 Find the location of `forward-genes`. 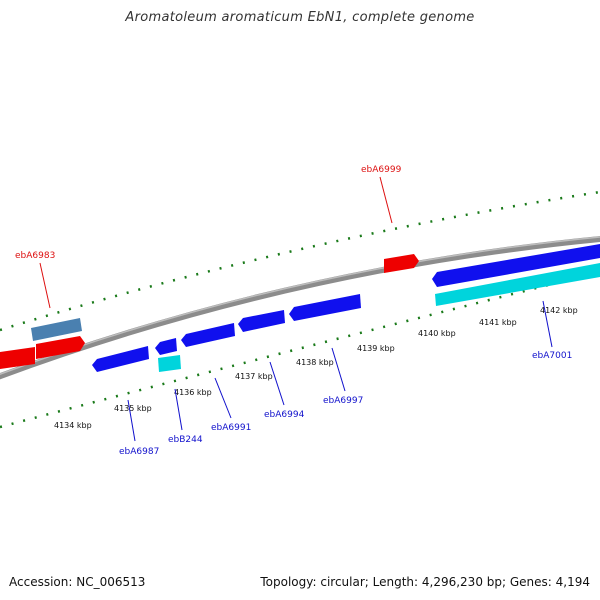

forward-genes is located at coordinates (209, 311).